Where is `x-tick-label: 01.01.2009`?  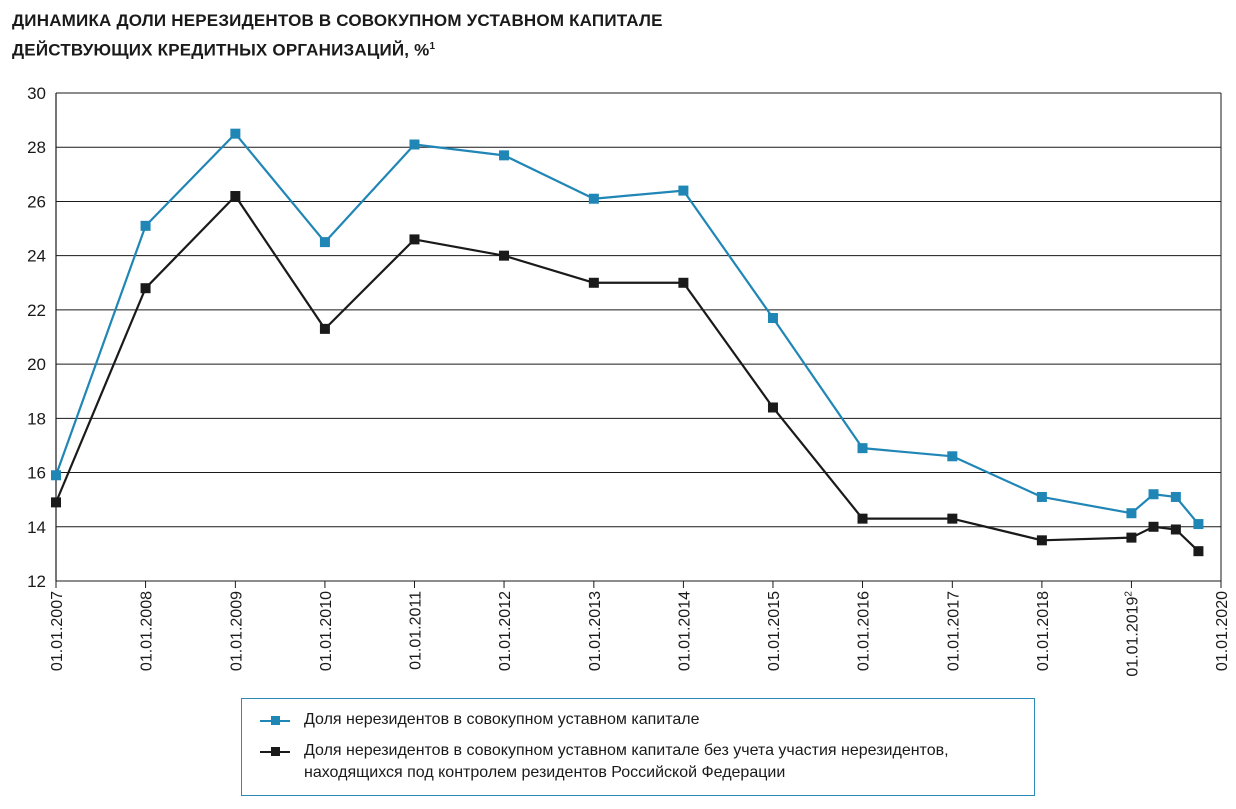
x-tick-label: 01.01.2009 is located at coordinates (236, 631).